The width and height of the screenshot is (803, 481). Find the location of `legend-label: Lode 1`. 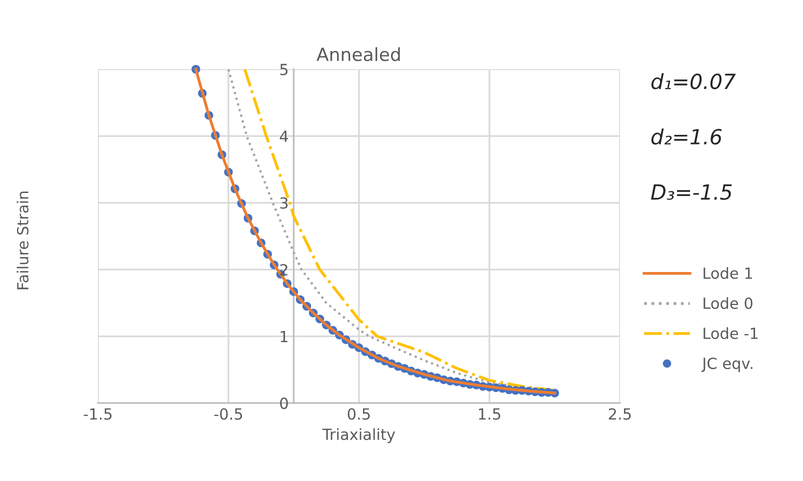

legend-label: Lode 1 is located at coordinates (728, 273).